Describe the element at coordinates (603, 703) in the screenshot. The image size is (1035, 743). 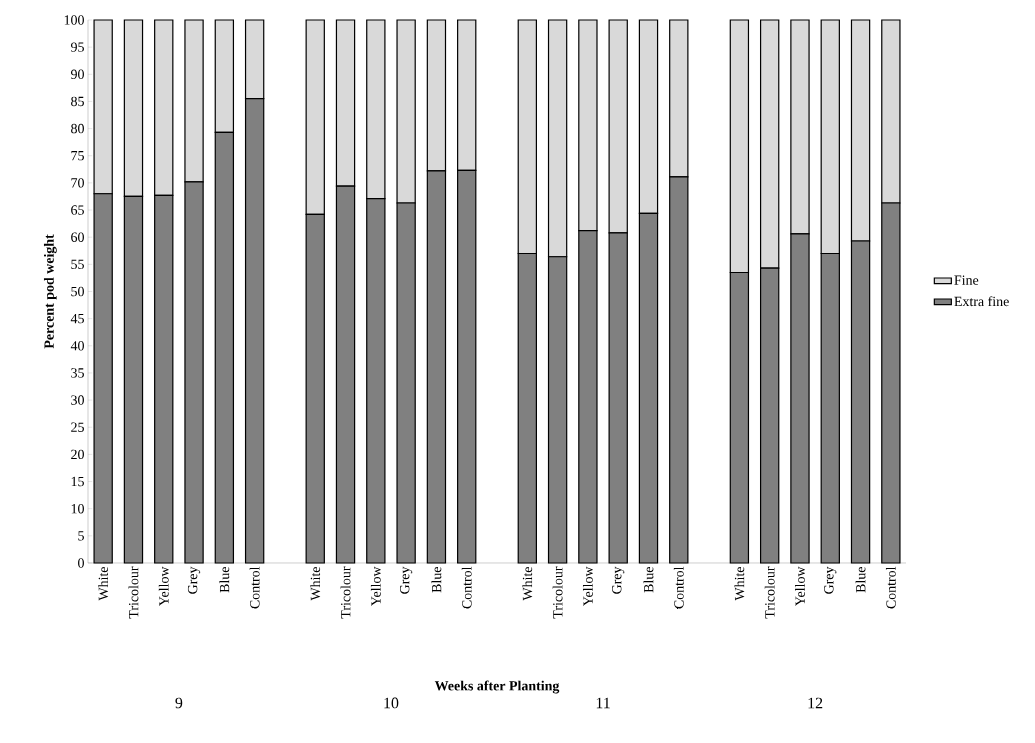
I see `text: 11` at that location.